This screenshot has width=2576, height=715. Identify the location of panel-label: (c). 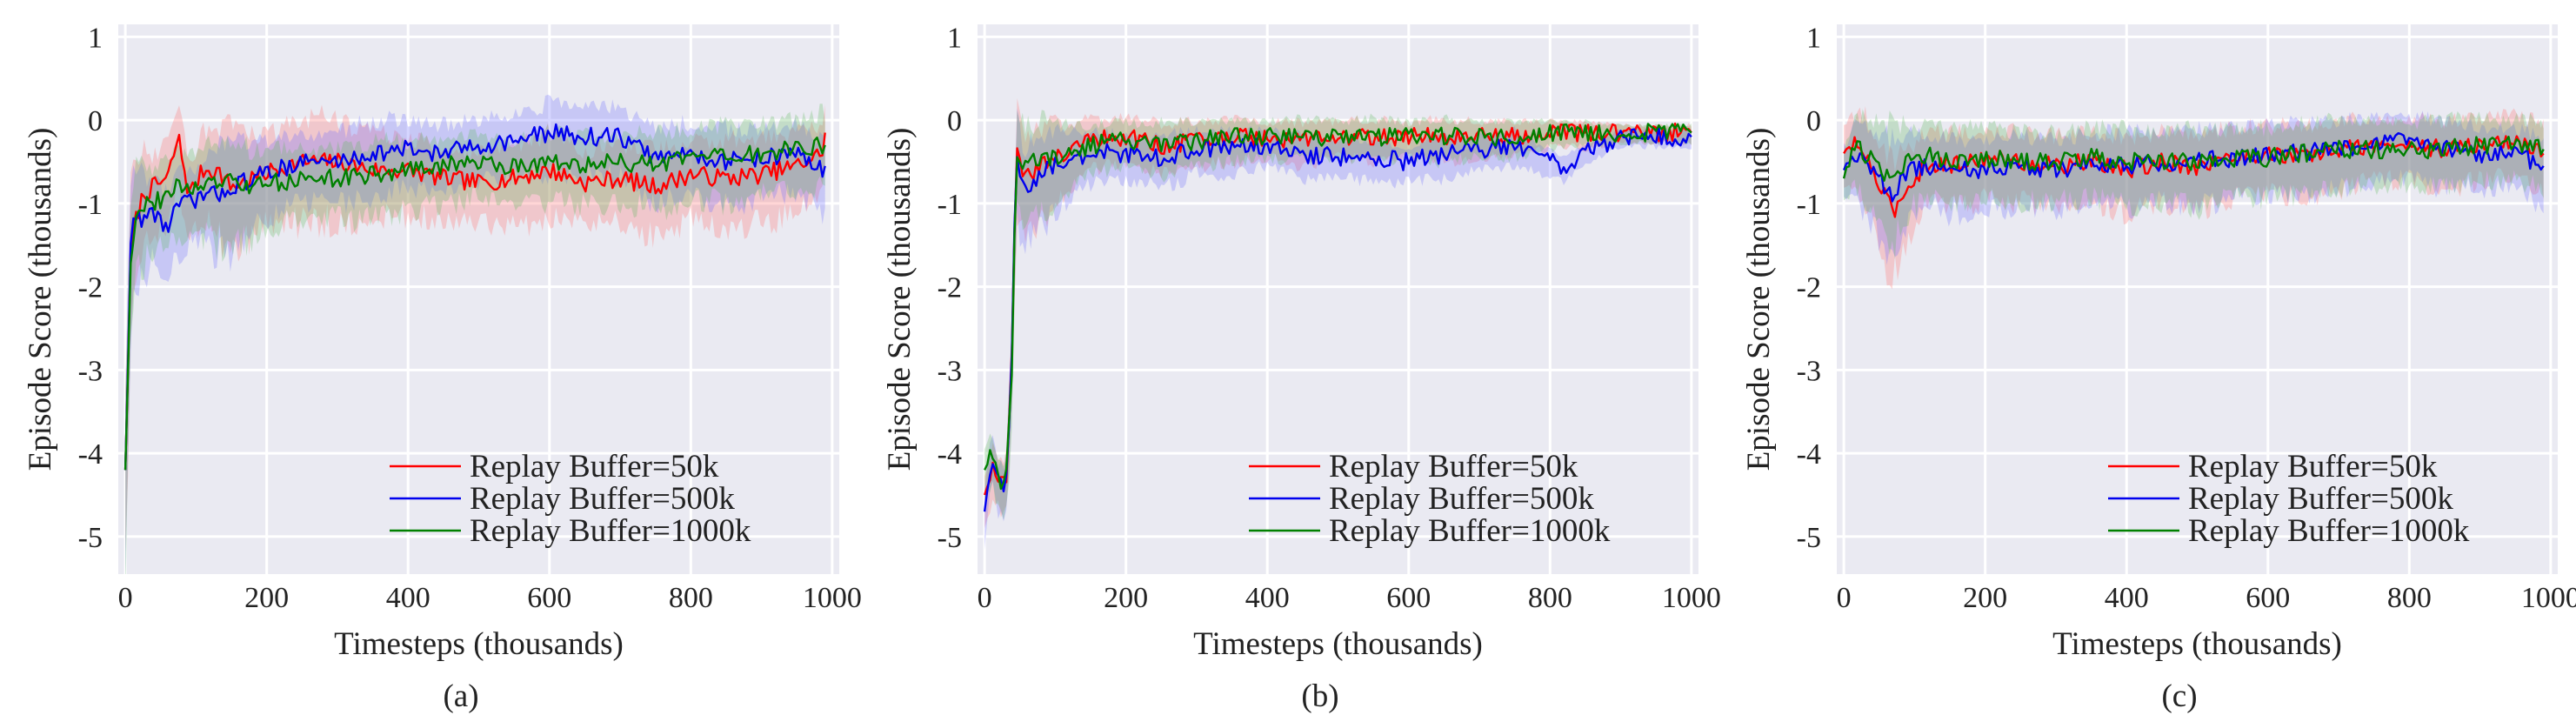
(2179, 696).